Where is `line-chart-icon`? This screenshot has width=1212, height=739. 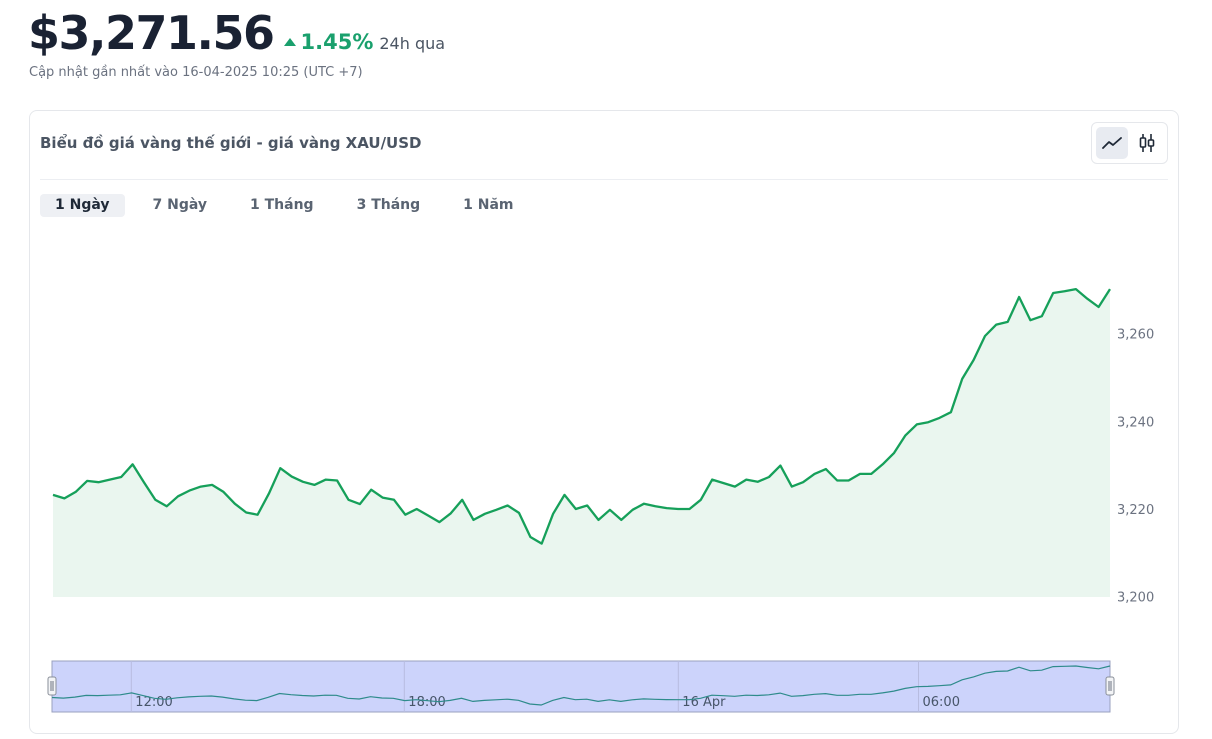
line-chart-icon is located at coordinates (1111, 143).